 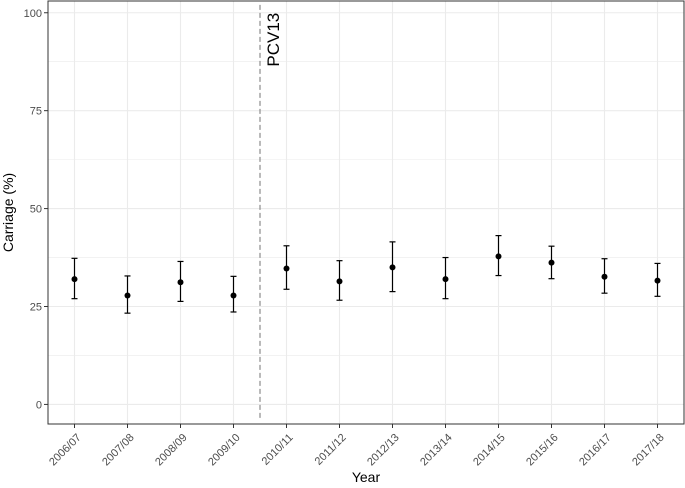 I want to click on y-tick-label: 100, so click(x=33, y=14).